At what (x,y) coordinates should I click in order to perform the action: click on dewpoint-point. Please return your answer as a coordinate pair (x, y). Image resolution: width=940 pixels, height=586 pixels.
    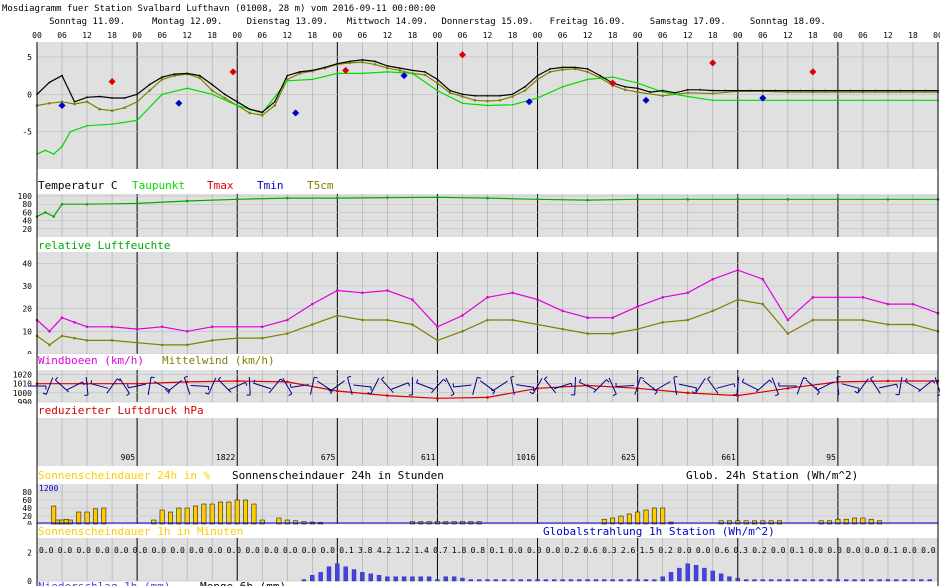
    Looking at the image, I should click on (462, 103).